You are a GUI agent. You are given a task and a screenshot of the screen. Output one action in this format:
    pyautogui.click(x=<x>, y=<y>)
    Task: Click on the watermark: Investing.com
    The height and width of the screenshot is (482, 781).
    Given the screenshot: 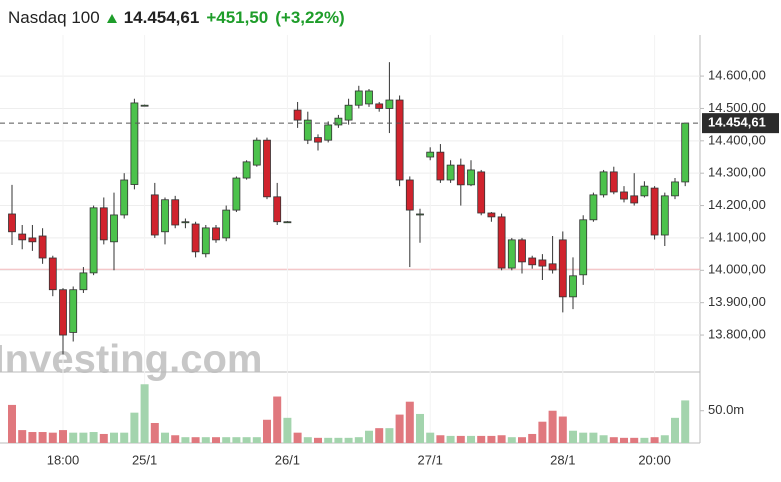 What is the action you would take?
    pyautogui.click(x=131, y=360)
    